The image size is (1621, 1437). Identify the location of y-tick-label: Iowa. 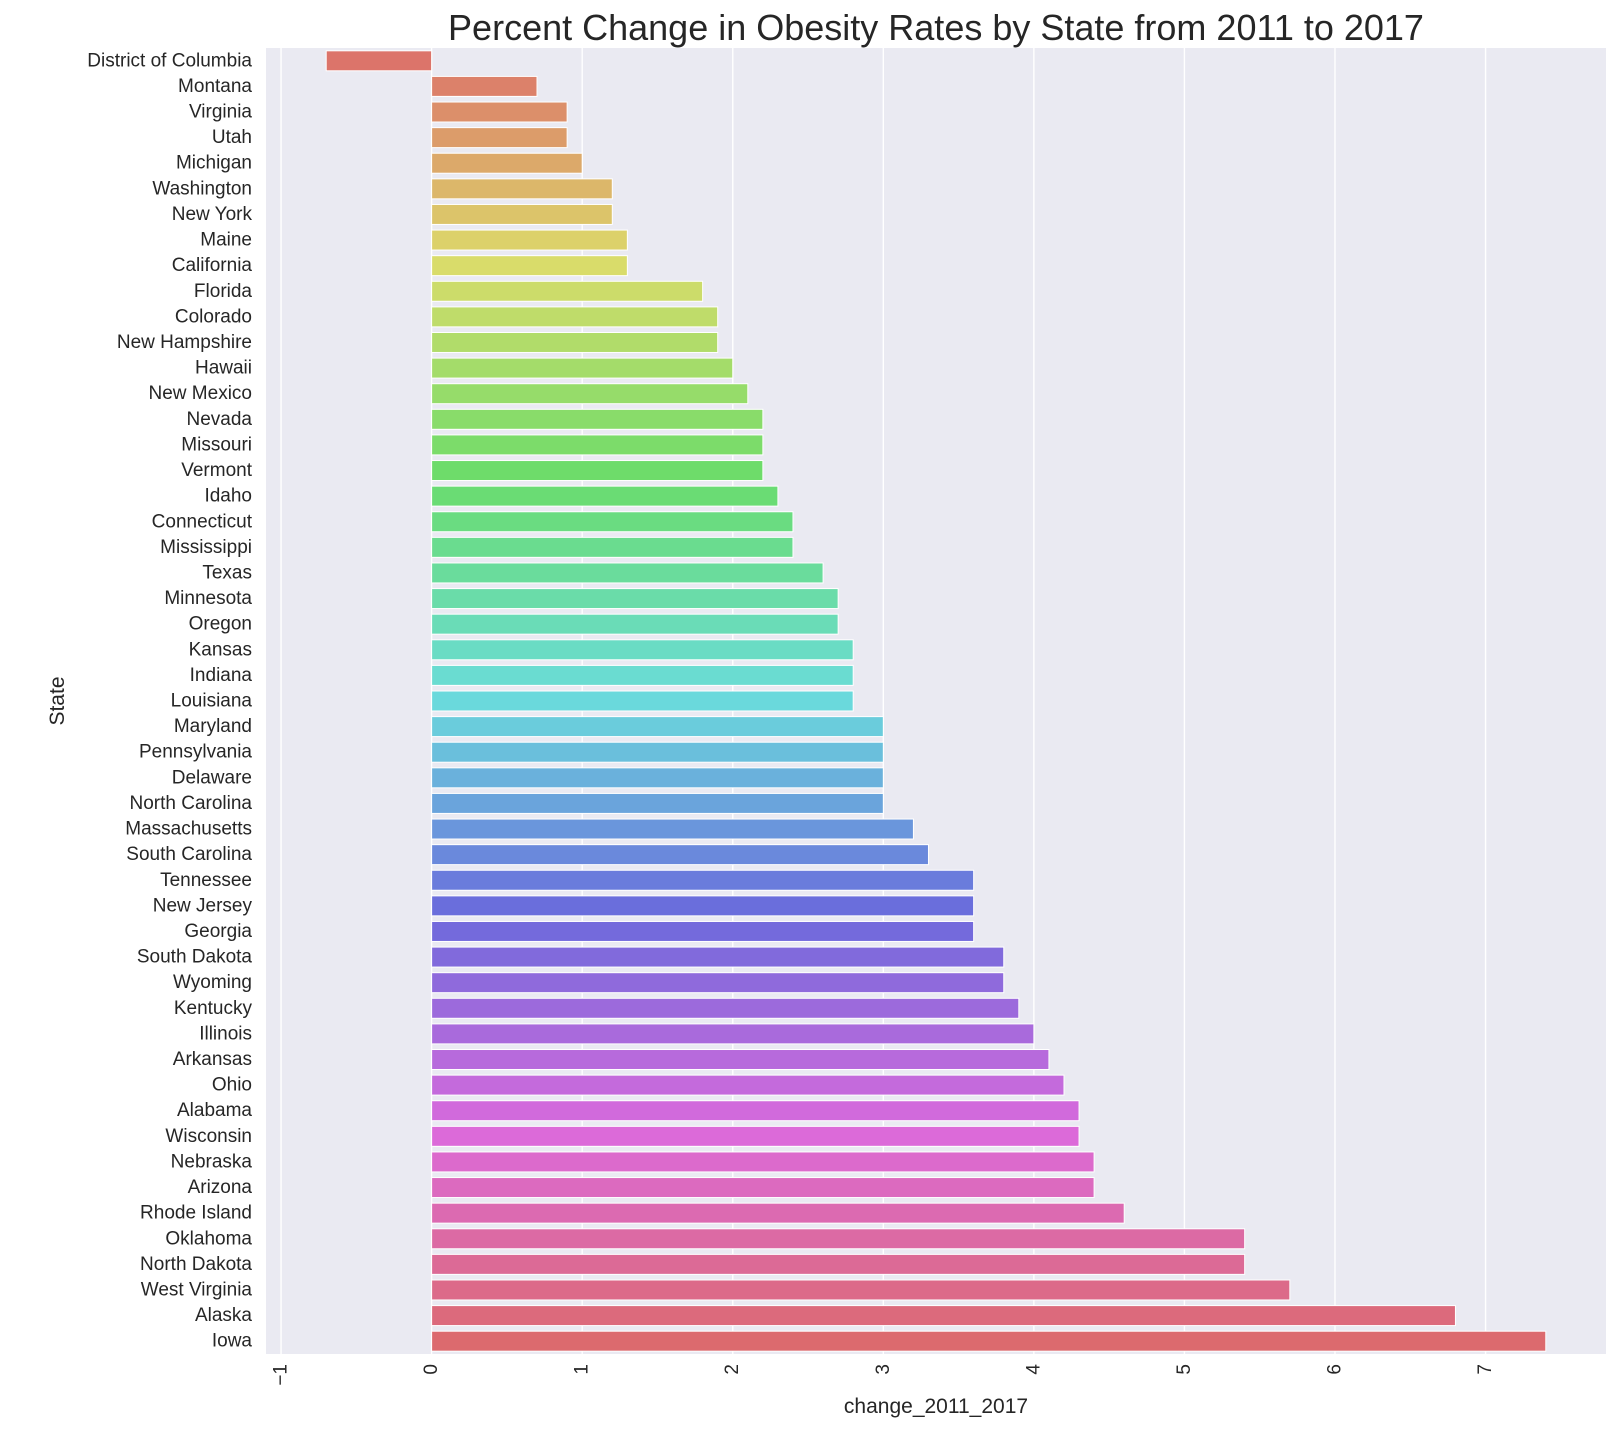
(232, 1341).